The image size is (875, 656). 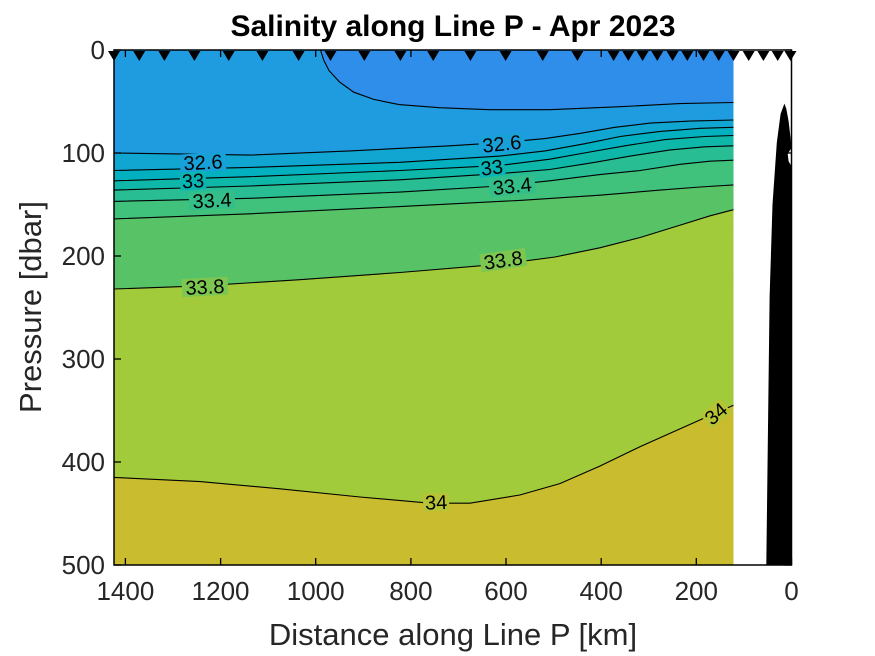 I want to click on contour-line-33.2, so click(x=423, y=168).